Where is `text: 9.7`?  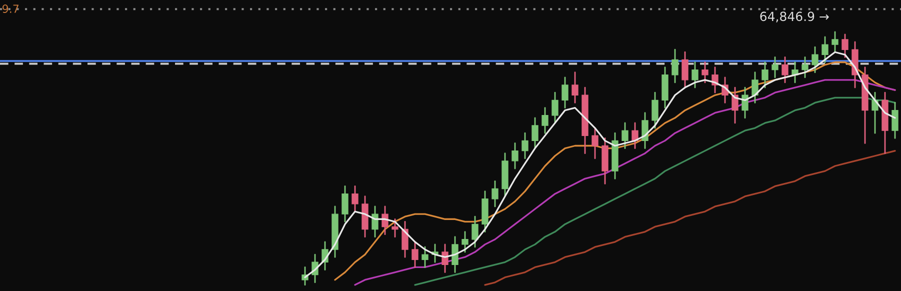 text: 9.7 is located at coordinates (10, 8).